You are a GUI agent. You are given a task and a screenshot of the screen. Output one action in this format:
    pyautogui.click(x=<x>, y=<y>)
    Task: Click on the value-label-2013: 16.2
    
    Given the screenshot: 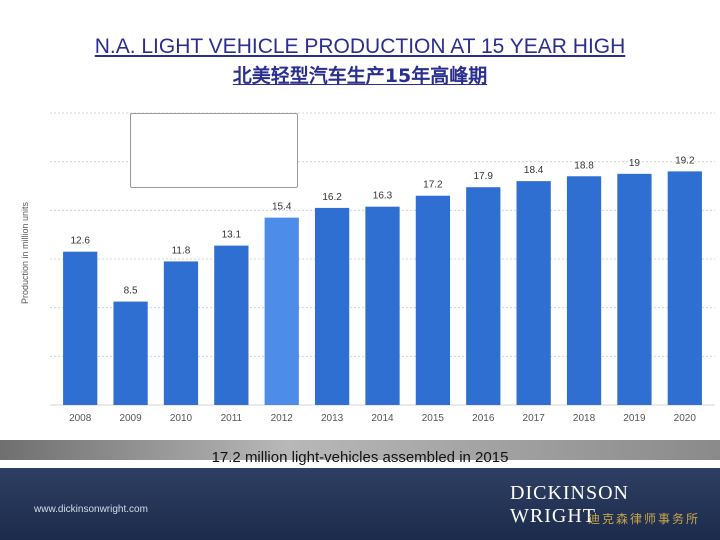 What is the action you would take?
    pyautogui.click(x=332, y=197)
    